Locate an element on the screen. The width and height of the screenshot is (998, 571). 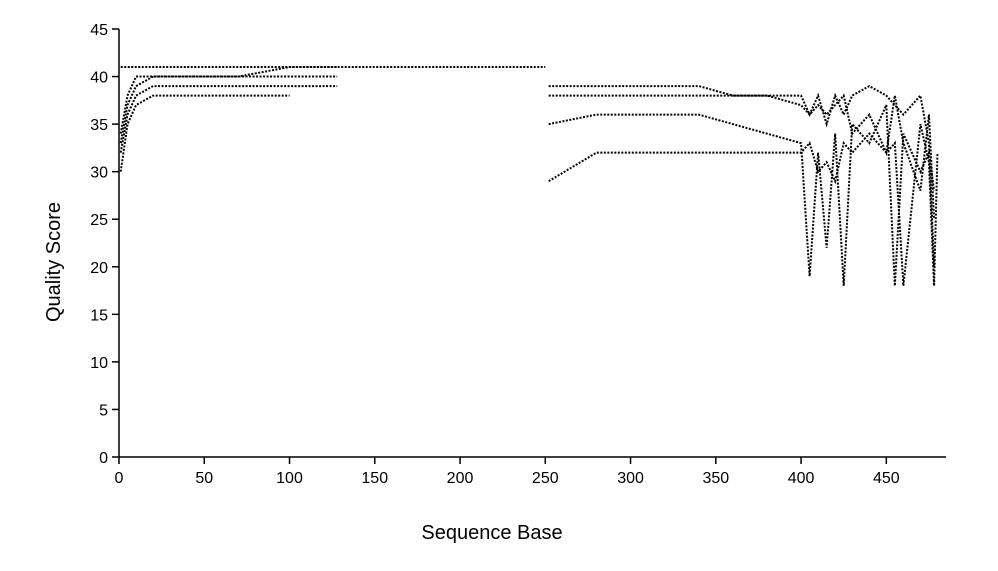
y-tick-label: 35 is located at coordinates (99, 125).